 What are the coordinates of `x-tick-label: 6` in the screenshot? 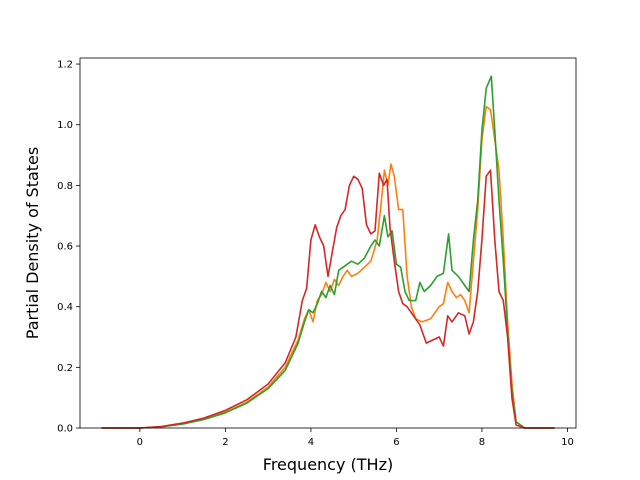 It's located at (396, 442).